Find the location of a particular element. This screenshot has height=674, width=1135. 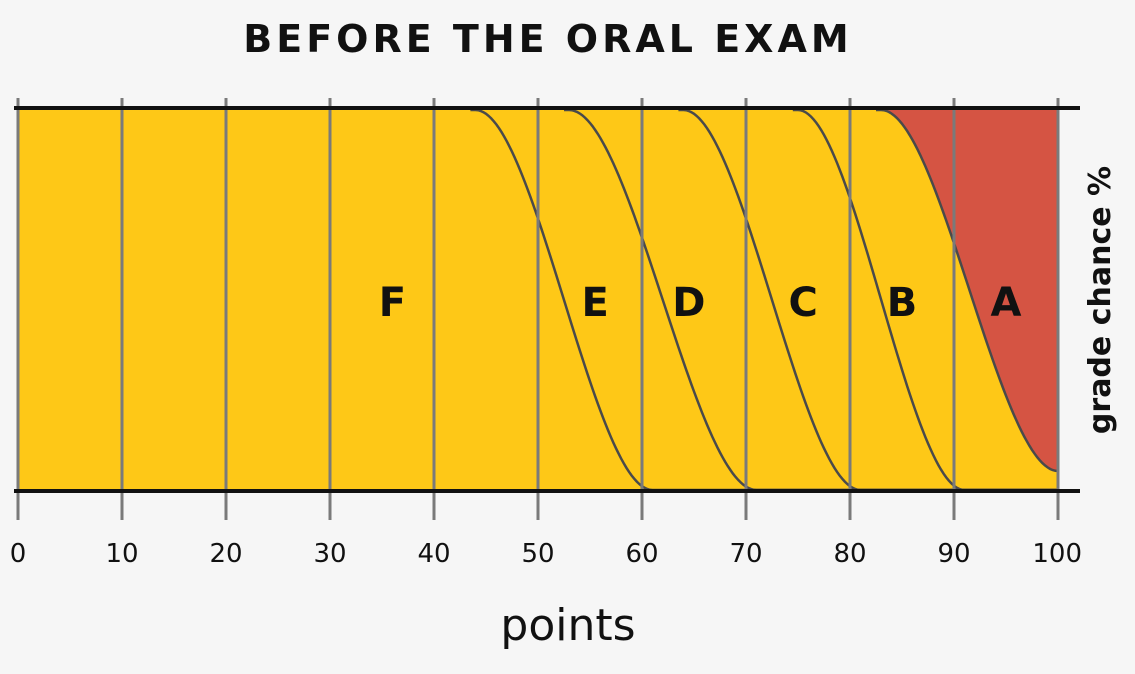

band-label-d: D is located at coordinates (688, 303).